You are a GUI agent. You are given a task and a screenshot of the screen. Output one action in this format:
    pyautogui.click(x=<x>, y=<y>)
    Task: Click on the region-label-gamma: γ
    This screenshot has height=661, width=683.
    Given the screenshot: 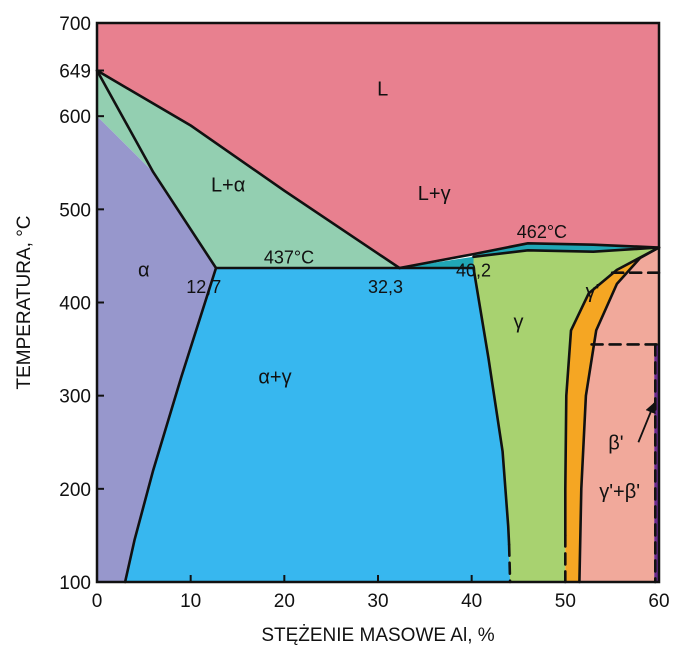 What is the action you would take?
    pyautogui.click(x=519, y=323)
    